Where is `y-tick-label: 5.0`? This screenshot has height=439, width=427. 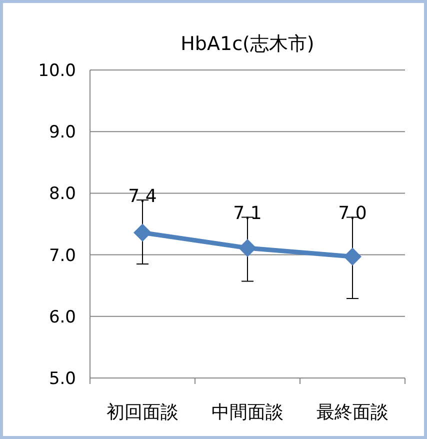
y-tick-label: 5.0 is located at coordinates (62, 379).